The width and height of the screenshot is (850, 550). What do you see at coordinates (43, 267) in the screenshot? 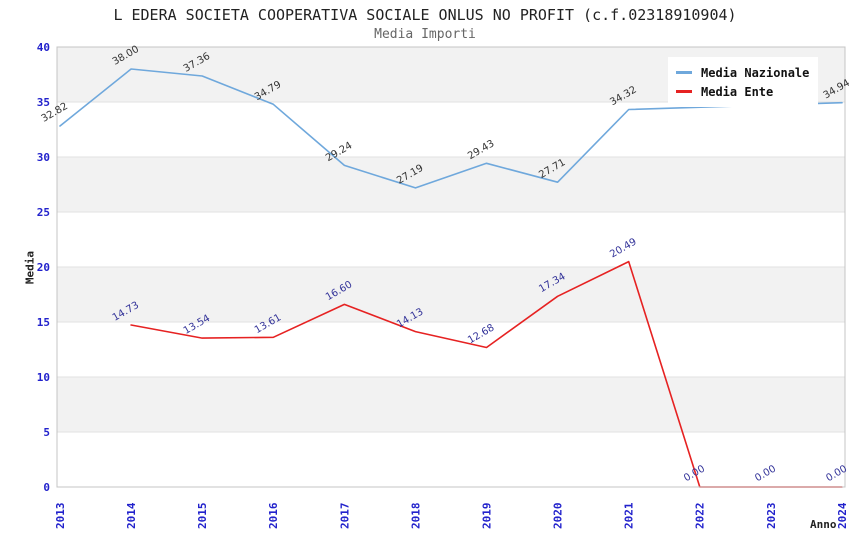
I see `y-tick-label: 20` at bounding box center [43, 267].